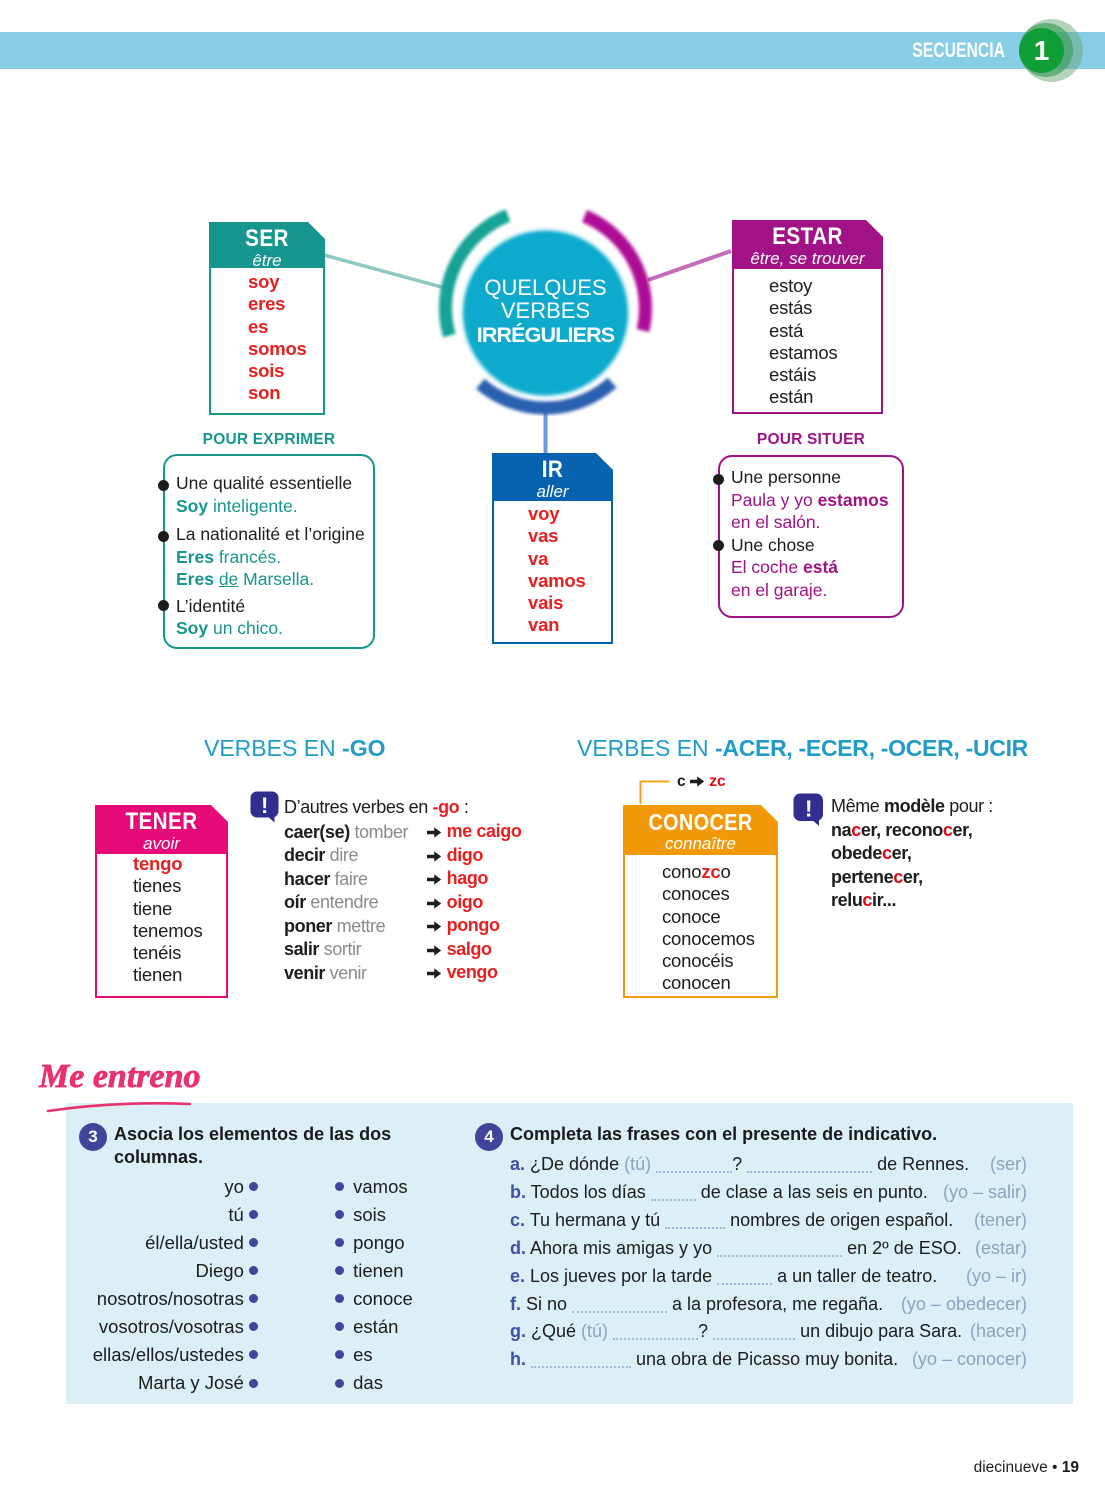 This screenshot has width=1105, height=1500. I want to click on svg-text: QUELQUES, so click(545, 287).